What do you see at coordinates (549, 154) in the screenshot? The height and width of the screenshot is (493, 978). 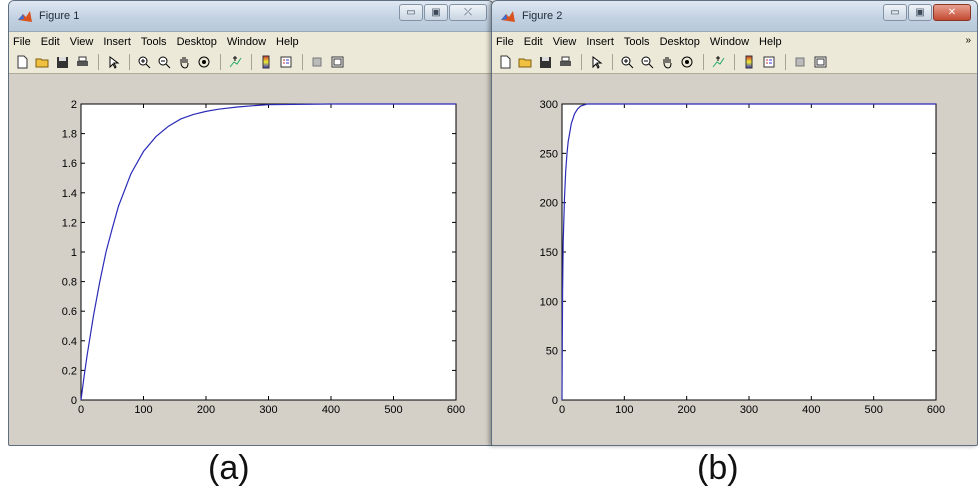 I see `y-tick-label: 250` at bounding box center [549, 154].